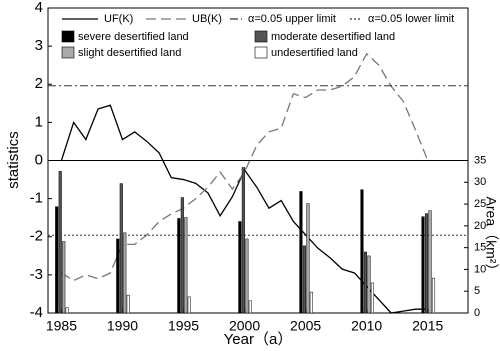 Image resolution: width=500 pixels, height=351 pixels. Describe the element at coordinates (477, 313) in the screenshot. I see `y2-tick-label: 0` at that location.